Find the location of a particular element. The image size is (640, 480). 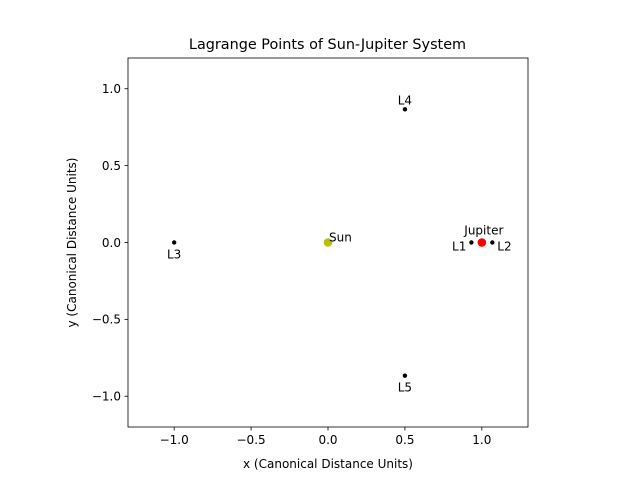

point-l5 is located at coordinates (405, 375).